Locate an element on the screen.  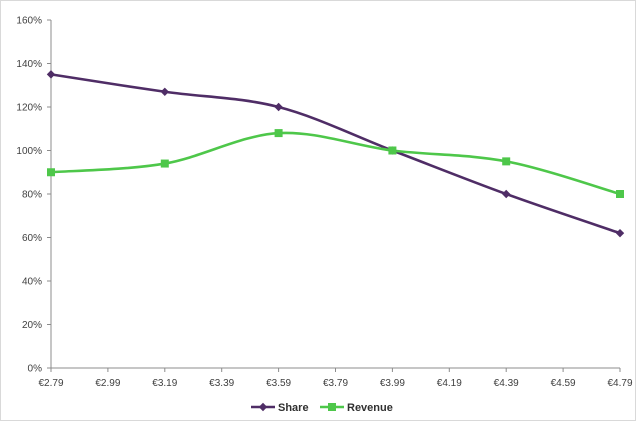
x-tick-label: €2.79 is located at coordinates (50, 383).